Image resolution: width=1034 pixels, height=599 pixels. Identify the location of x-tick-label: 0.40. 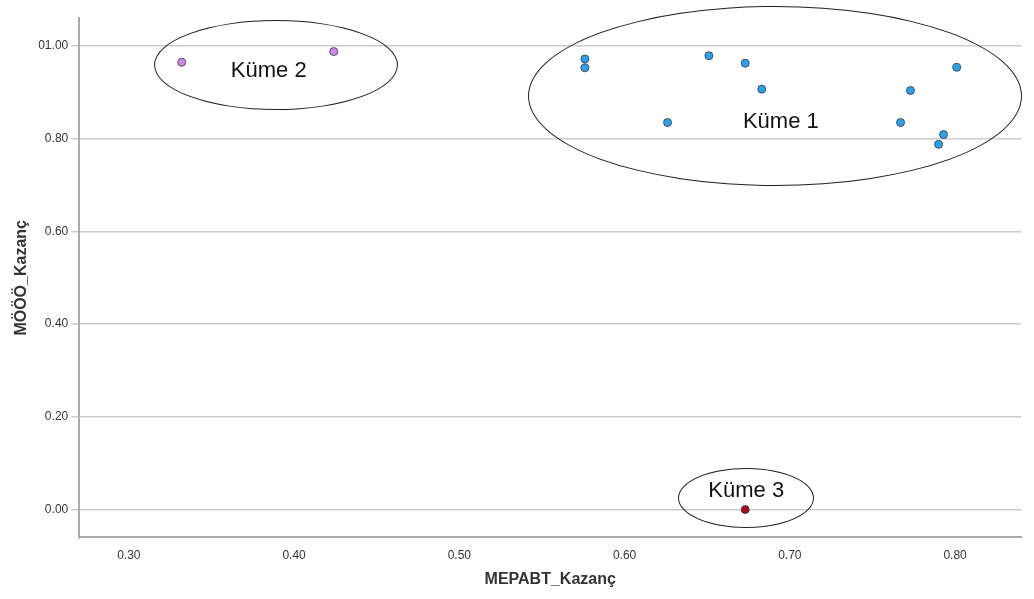
(294, 554).